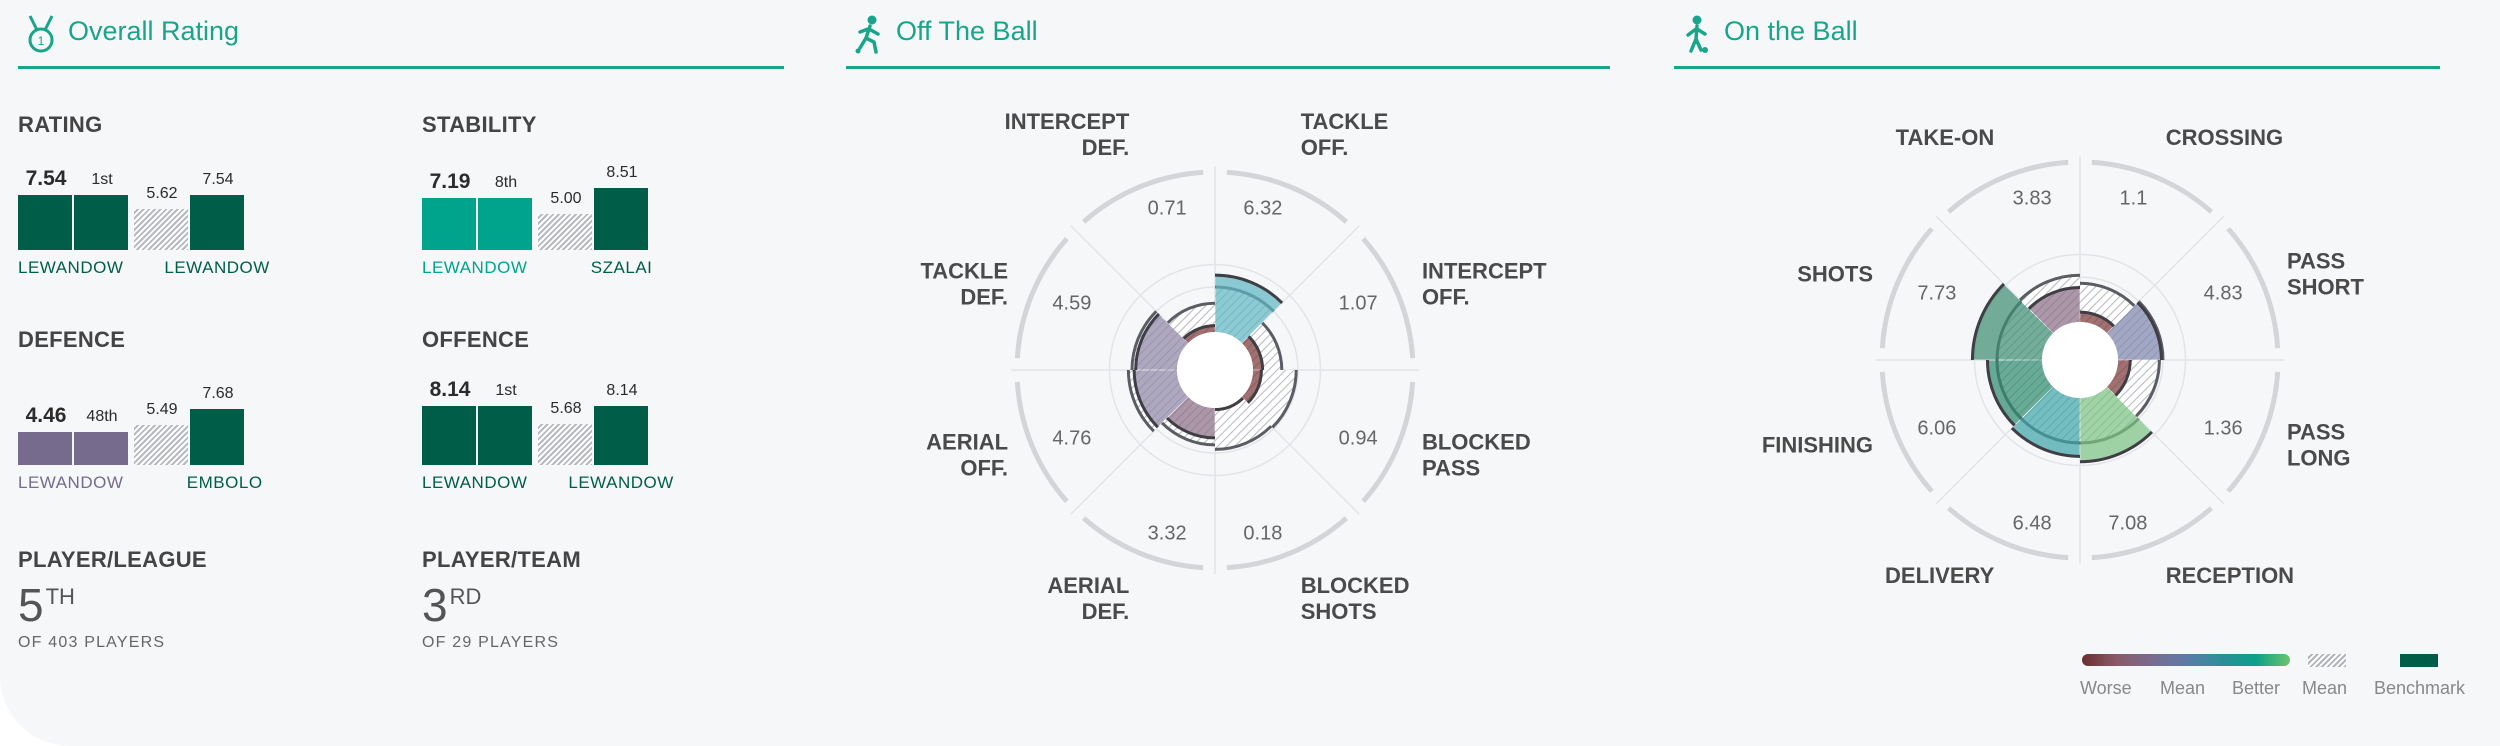 The width and height of the screenshot is (2500, 746). I want to click on axis-label: BLOCKED, so click(1476, 442).